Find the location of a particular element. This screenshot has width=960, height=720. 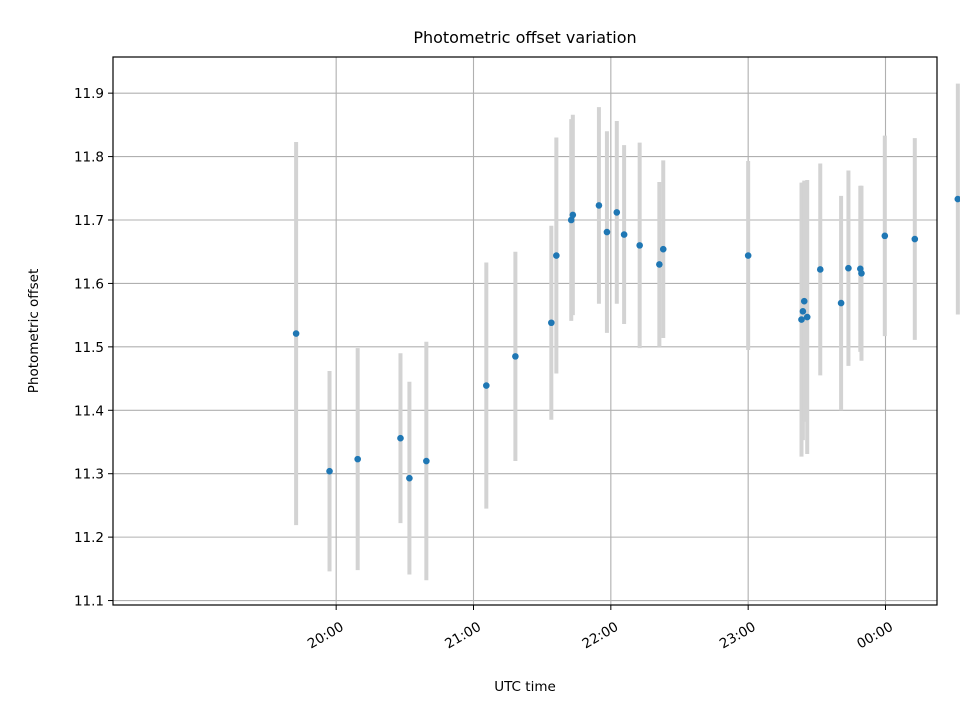

y-tick-label: 11.6 is located at coordinates (89, 284).